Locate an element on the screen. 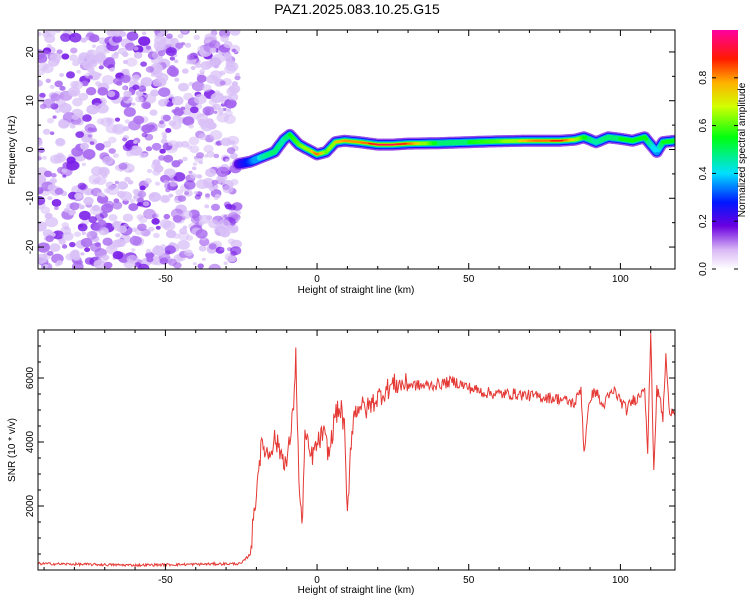 The image size is (750, 600). frequency-ridge is located at coordinates (453, 149).